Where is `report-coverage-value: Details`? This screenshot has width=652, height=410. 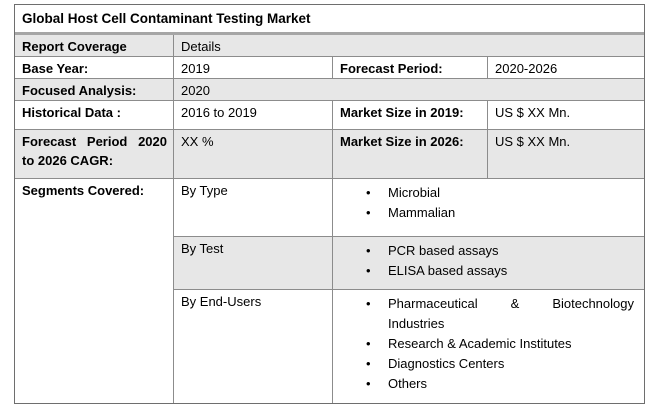
report-coverage-value: Details is located at coordinates (409, 46).